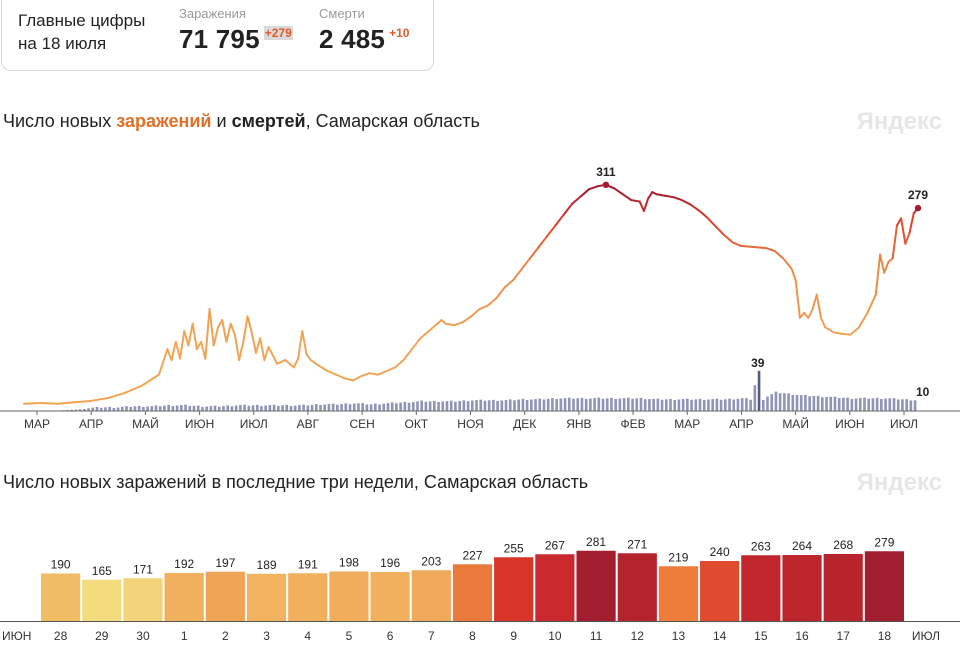 This screenshot has width=960, height=656. What do you see at coordinates (390, 563) in the screenshot?
I see `bar-value-label: 196` at bounding box center [390, 563].